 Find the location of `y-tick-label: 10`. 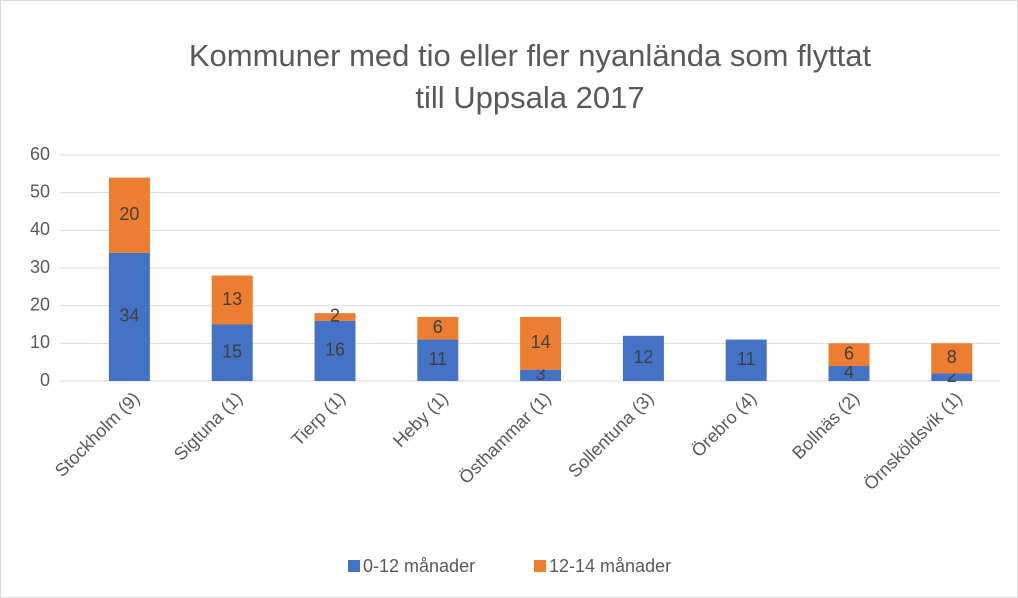

y-tick-label: 10 is located at coordinates (40, 342).